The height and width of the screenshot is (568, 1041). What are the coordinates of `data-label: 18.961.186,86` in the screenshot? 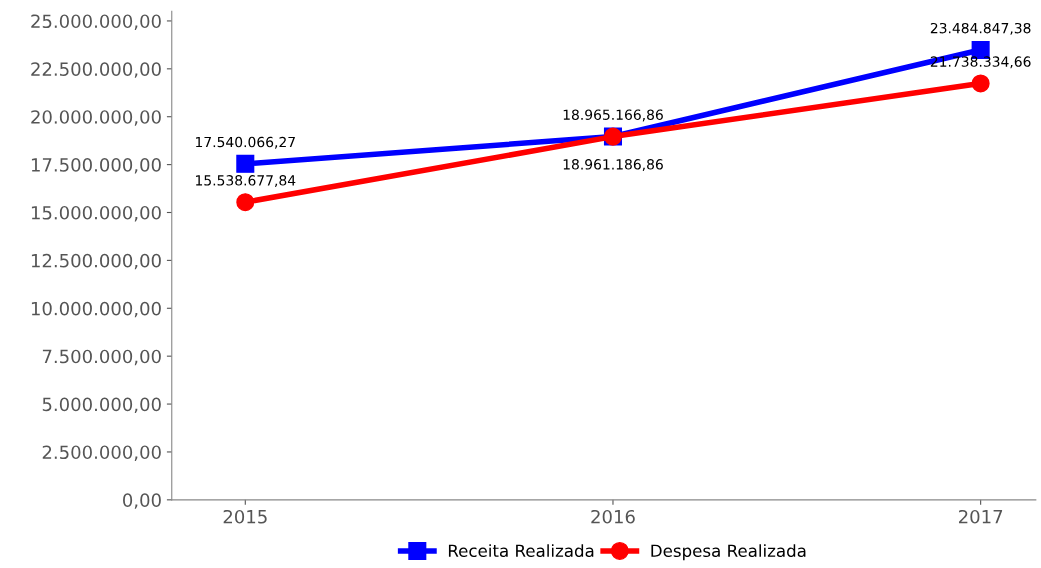 It's located at (613, 165).